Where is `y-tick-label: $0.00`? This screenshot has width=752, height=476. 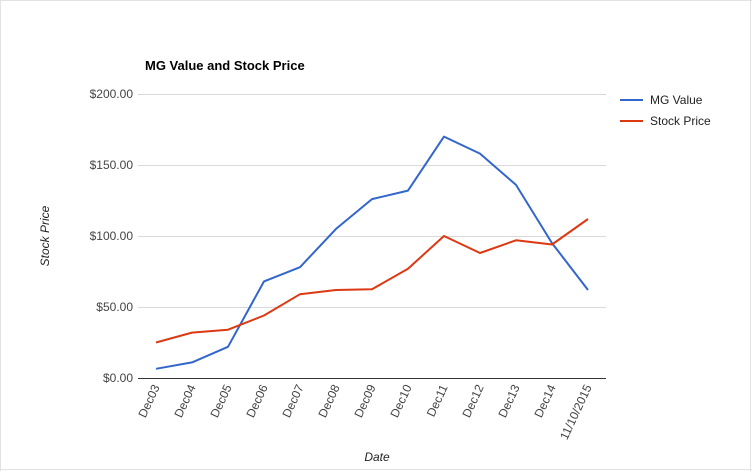
y-tick-label: $0.00 is located at coordinates (118, 378).